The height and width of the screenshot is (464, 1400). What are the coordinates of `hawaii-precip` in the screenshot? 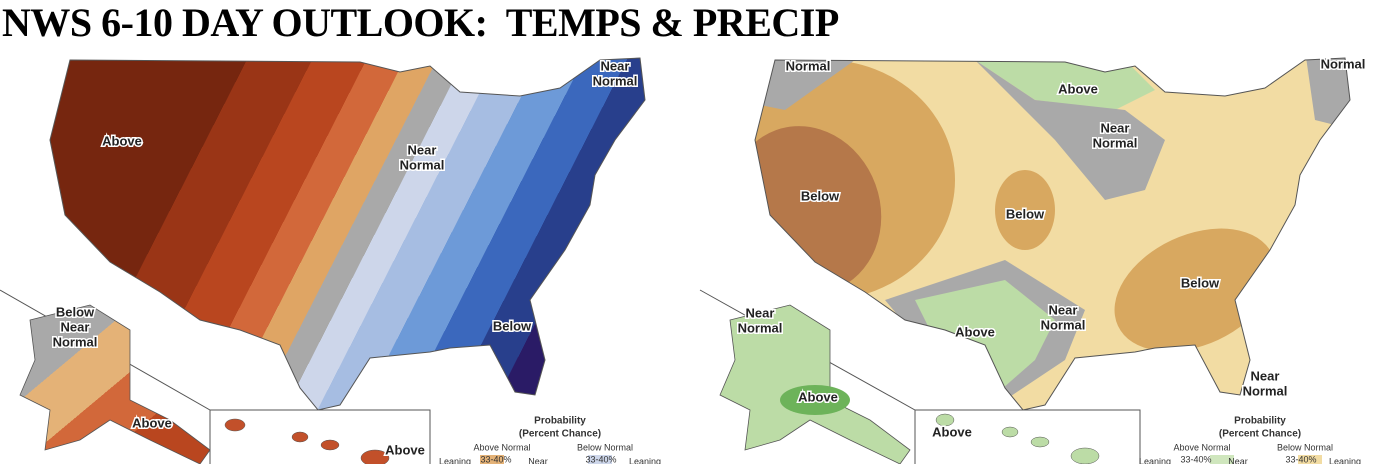 It's located at (1017, 438).